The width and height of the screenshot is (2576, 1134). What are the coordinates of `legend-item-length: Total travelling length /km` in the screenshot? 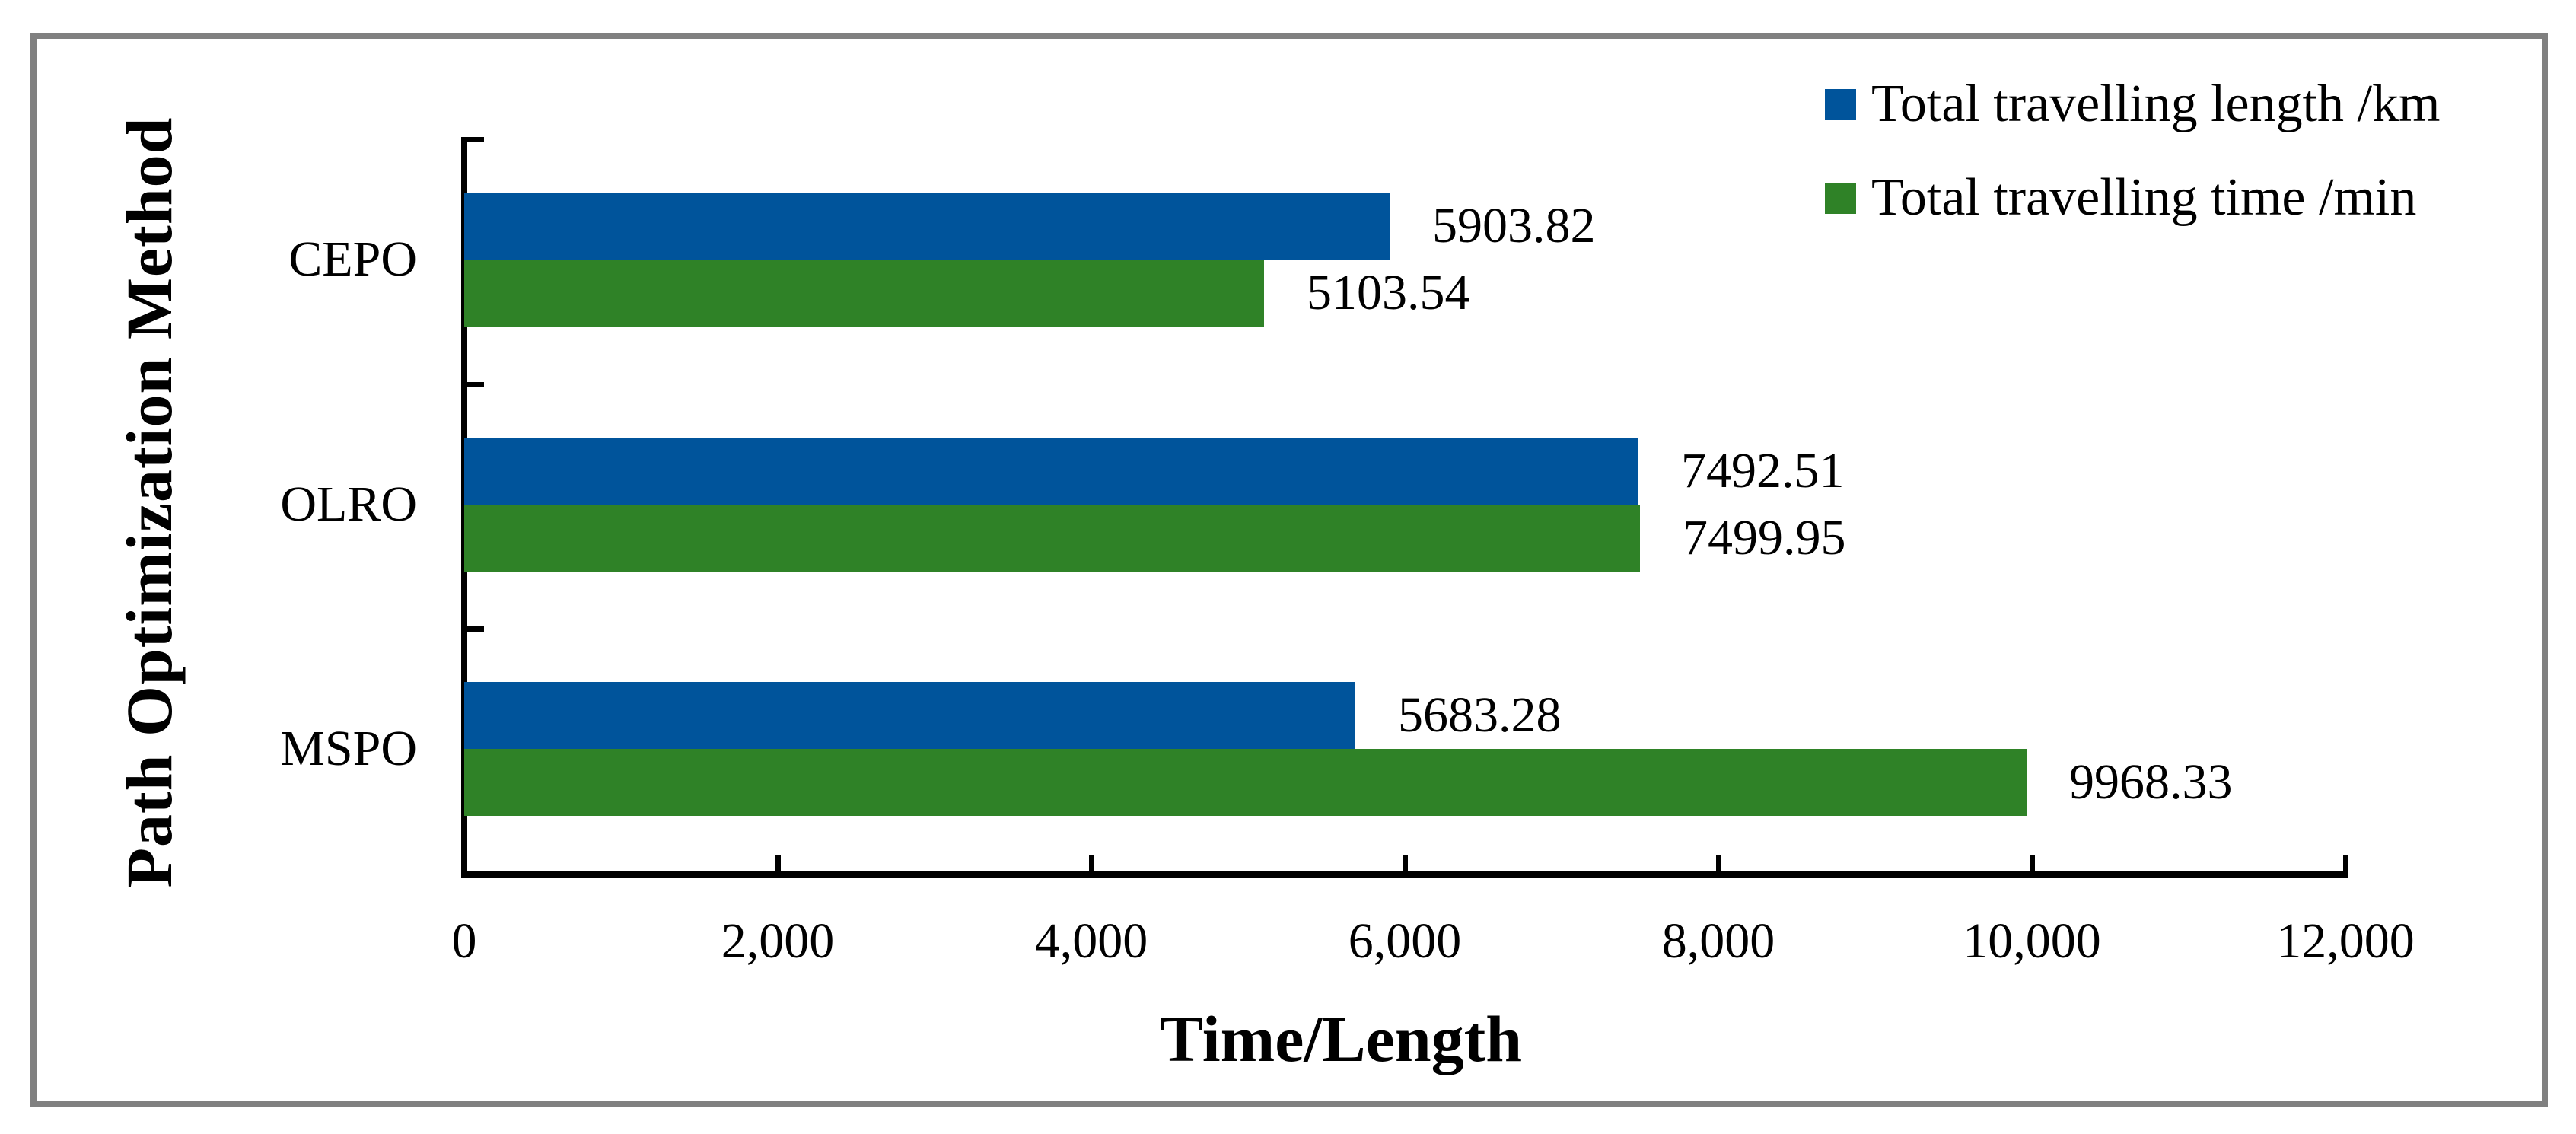 It's located at (2132, 104).